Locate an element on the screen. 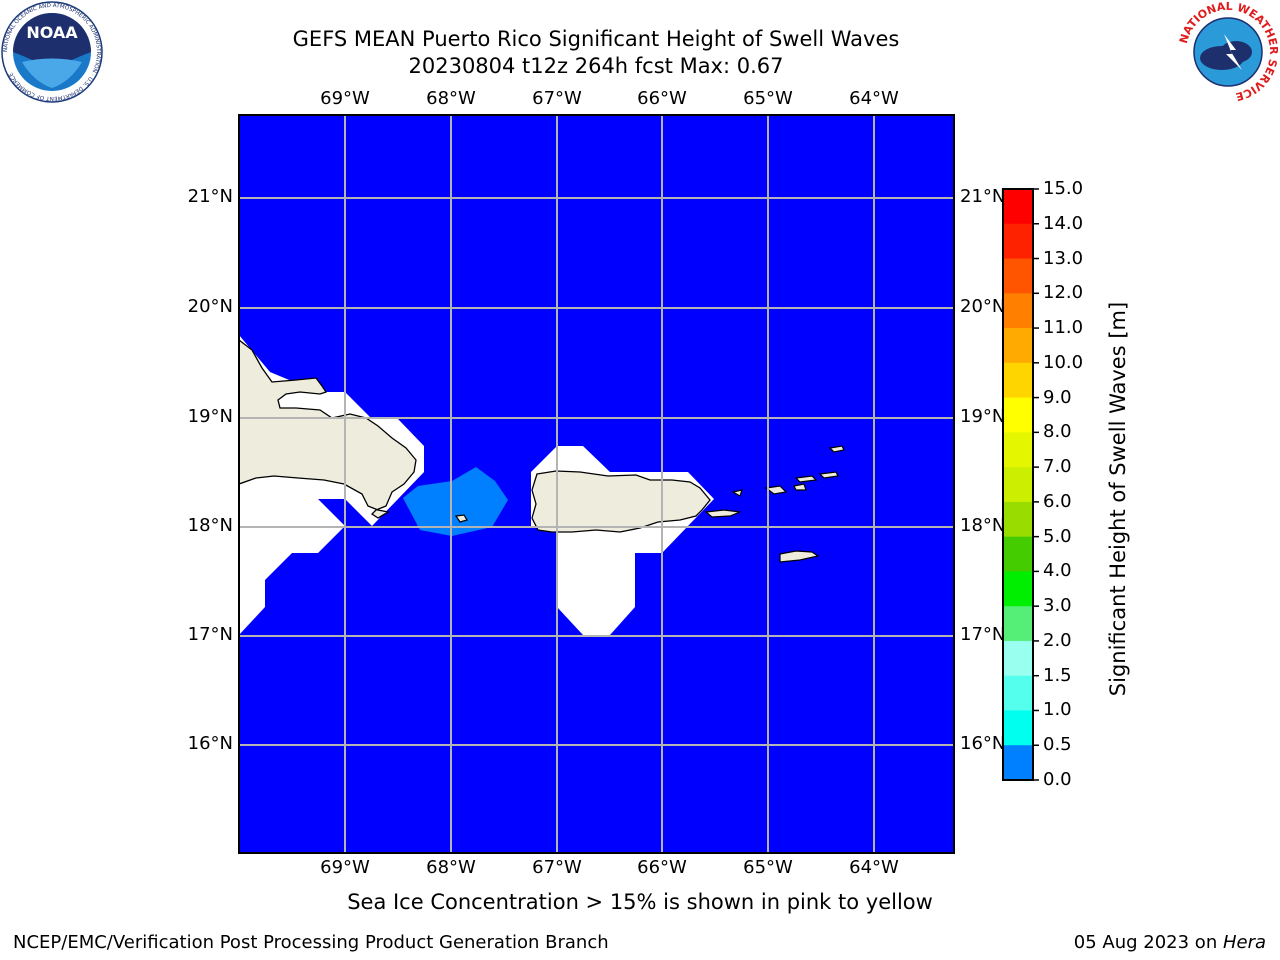 This screenshot has height=960, width=1280. noaa-logo-text: NOAA is located at coordinates (52, 32).